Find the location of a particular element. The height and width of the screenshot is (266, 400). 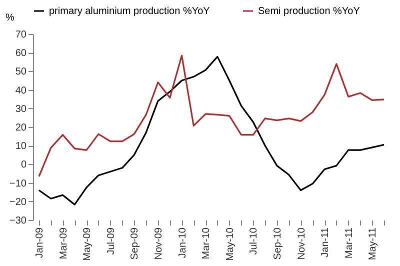

x-tick-label: May-09 is located at coordinates (88, 244).